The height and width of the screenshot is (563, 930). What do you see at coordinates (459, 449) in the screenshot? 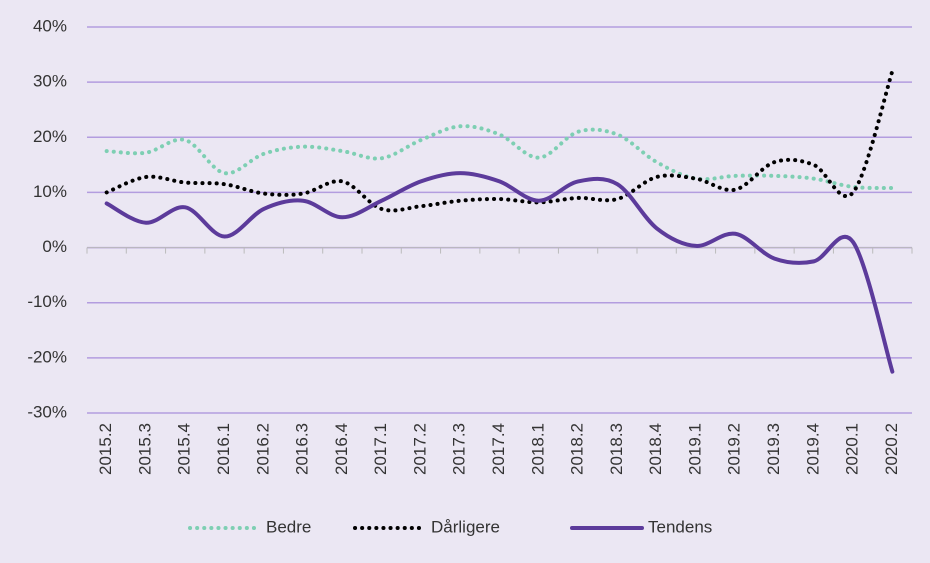
I see `x-tick-label: 2017.3` at bounding box center [459, 449].